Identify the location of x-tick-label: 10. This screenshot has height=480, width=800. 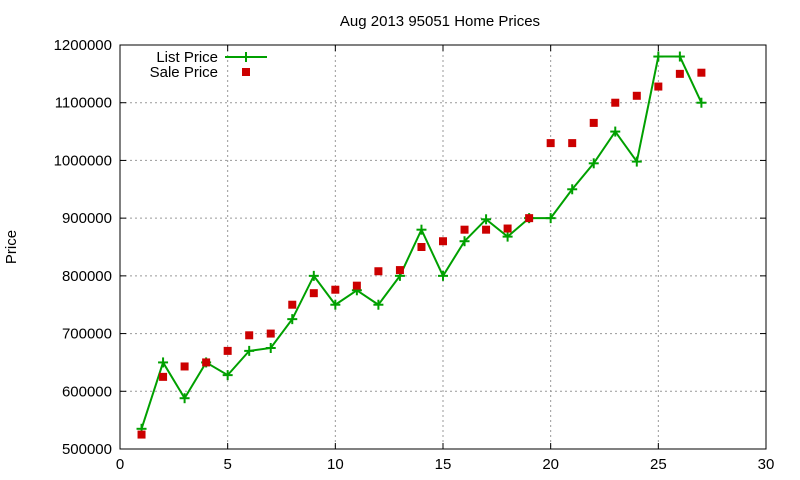
(335, 464).